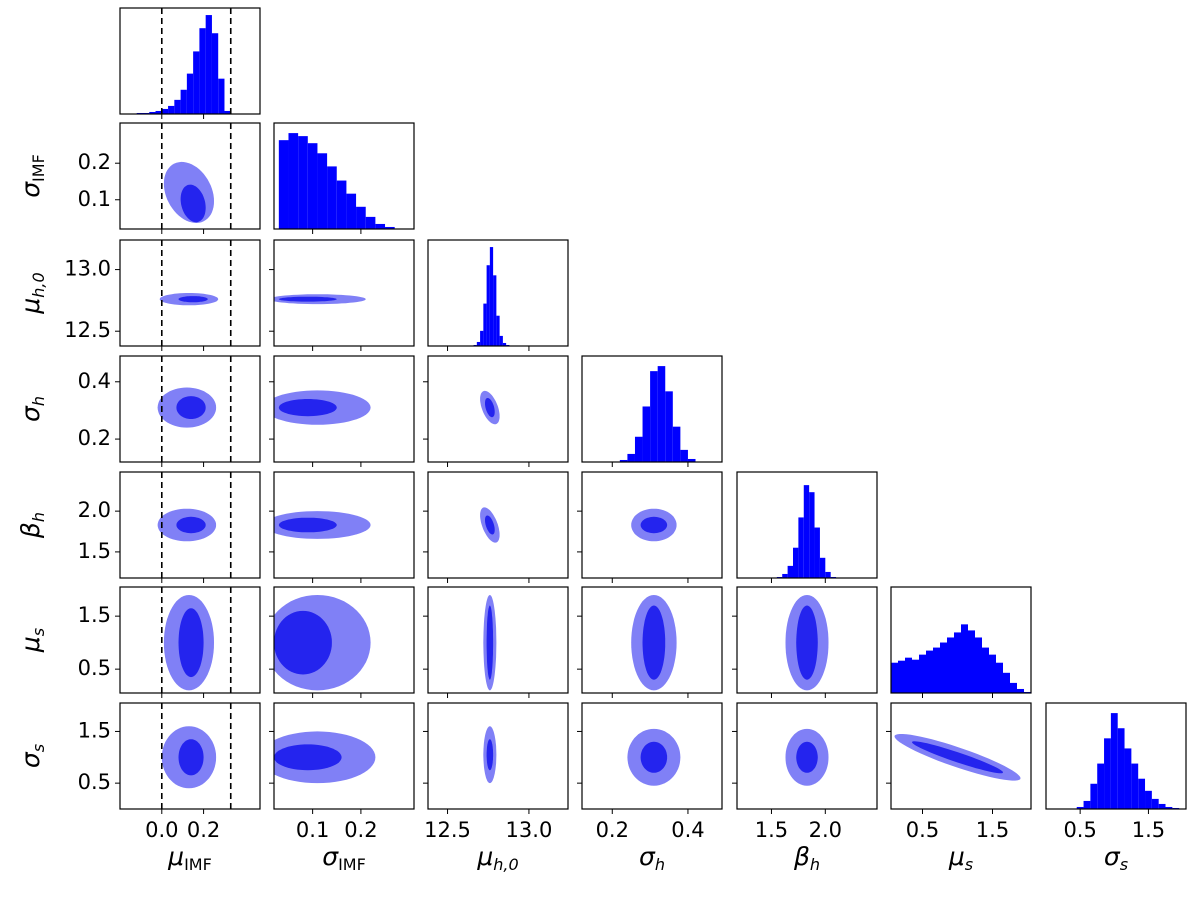  Describe the element at coordinates (94, 782) in the screenshot. I see `y-tick-label: 0.5` at that location.